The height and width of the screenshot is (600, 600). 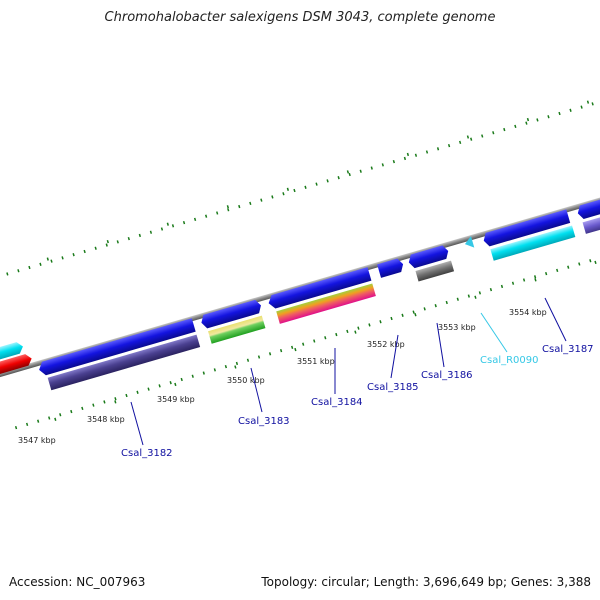 What do you see at coordinates (237, 329) in the screenshot?
I see `gene-csal-3183-cog` at bounding box center [237, 329].